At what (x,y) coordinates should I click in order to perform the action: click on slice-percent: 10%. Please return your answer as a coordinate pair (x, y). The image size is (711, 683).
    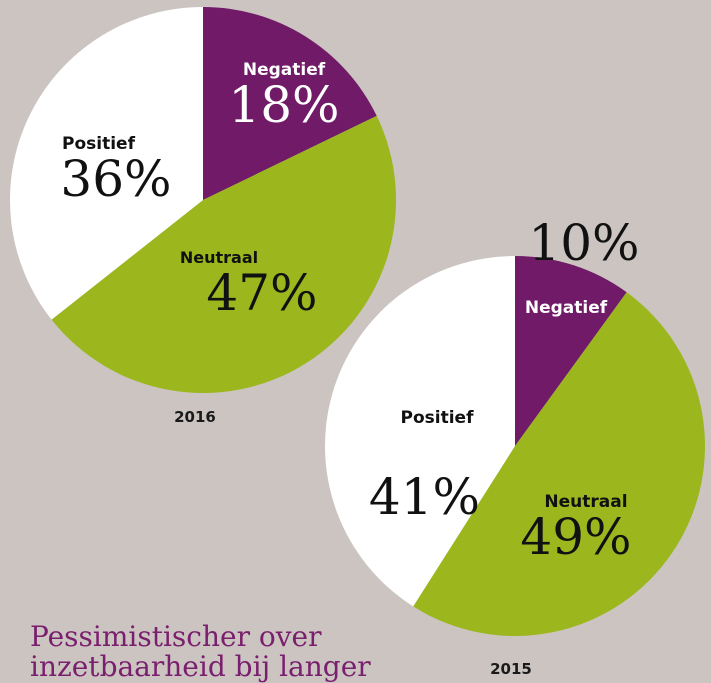
    Looking at the image, I should click on (584, 243).